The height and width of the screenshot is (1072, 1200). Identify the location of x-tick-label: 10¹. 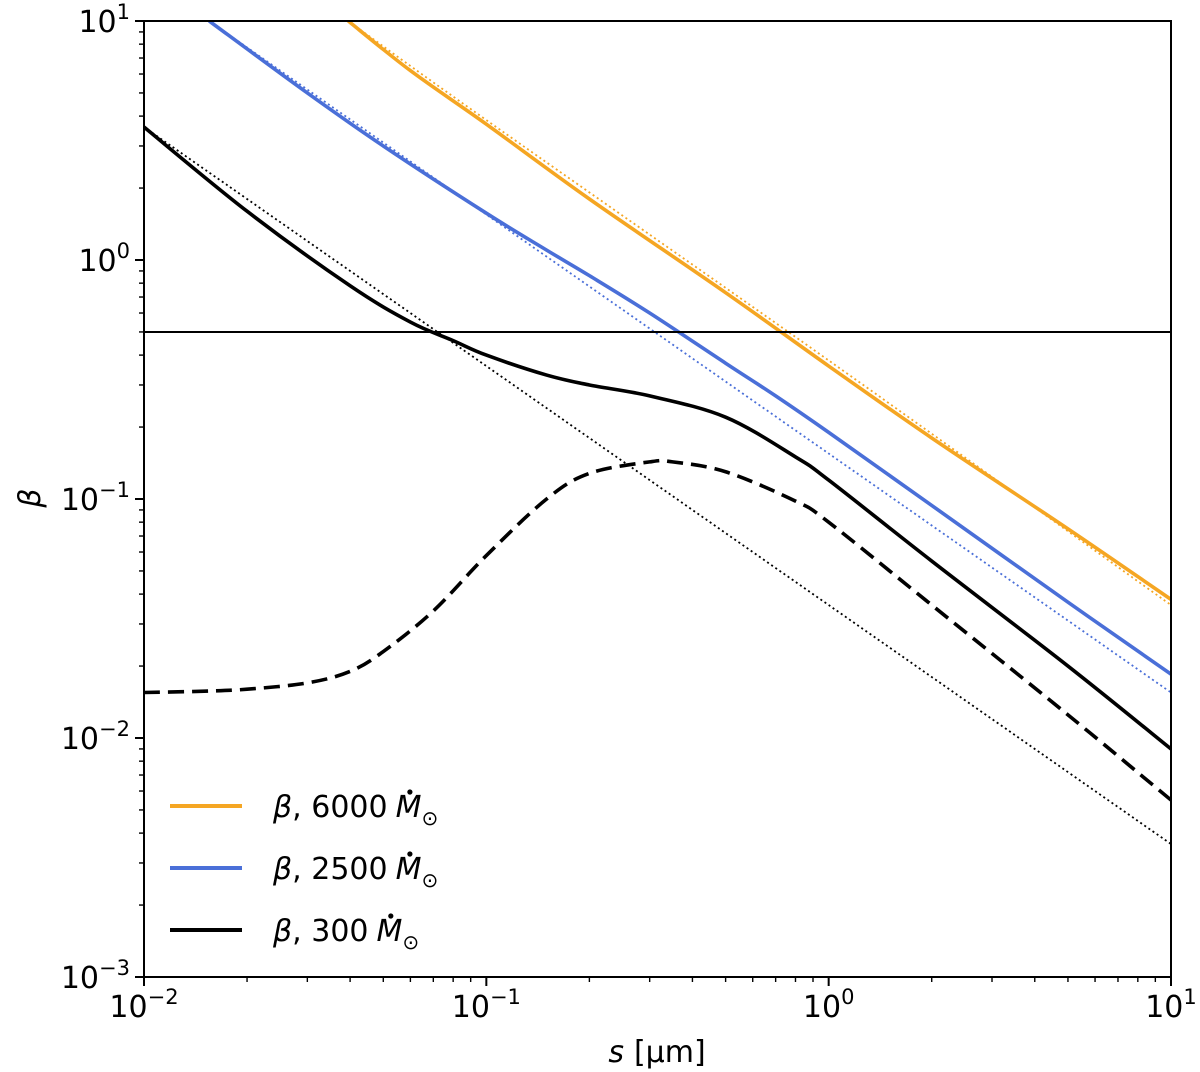
(1171, 1005).